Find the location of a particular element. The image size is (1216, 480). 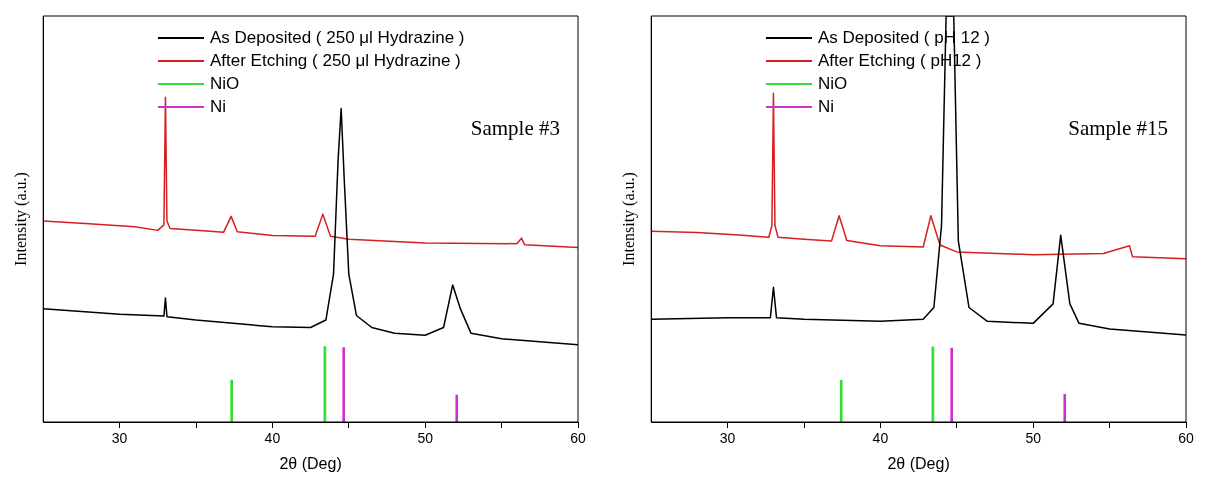

annotation: Sample #15 is located at coordinates (1118, 128).